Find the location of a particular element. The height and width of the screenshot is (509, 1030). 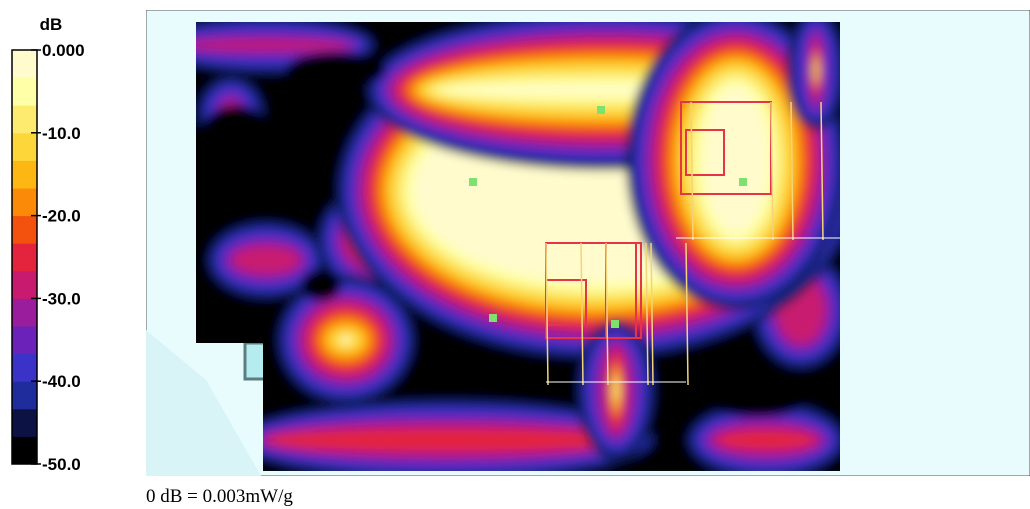

colorbar-tick-label: -50.0 is located at coordinates (61, 464).